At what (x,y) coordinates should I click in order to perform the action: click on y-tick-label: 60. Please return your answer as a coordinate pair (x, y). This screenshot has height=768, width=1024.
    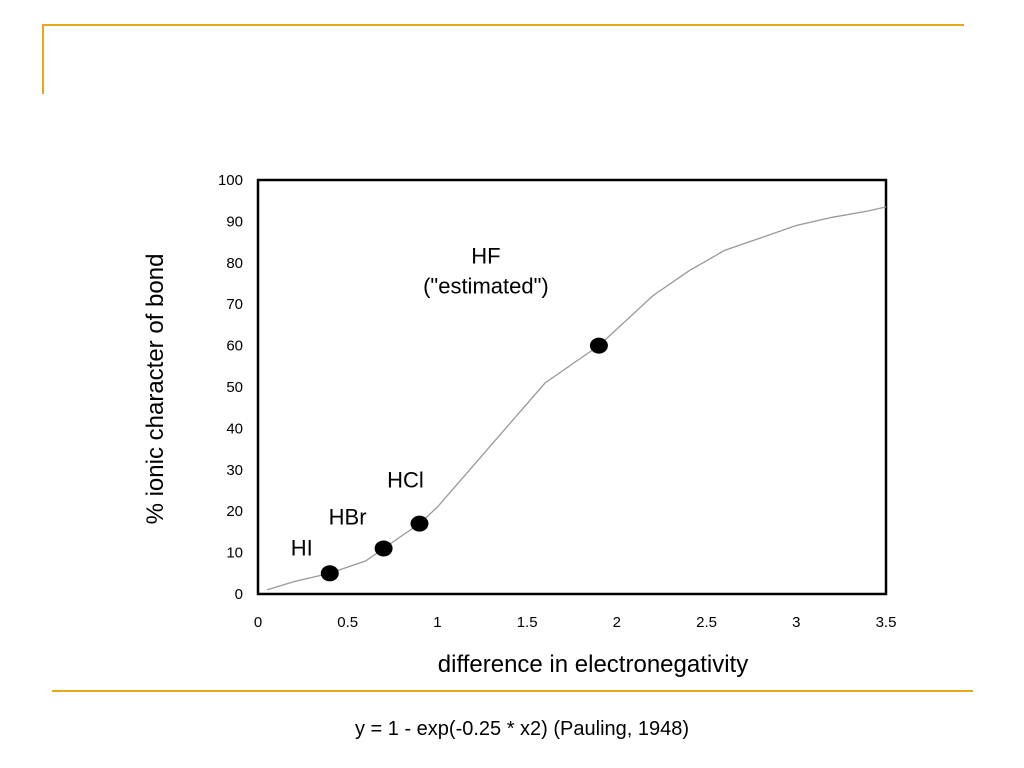
    Looking at the image, I should click on (234, 346).